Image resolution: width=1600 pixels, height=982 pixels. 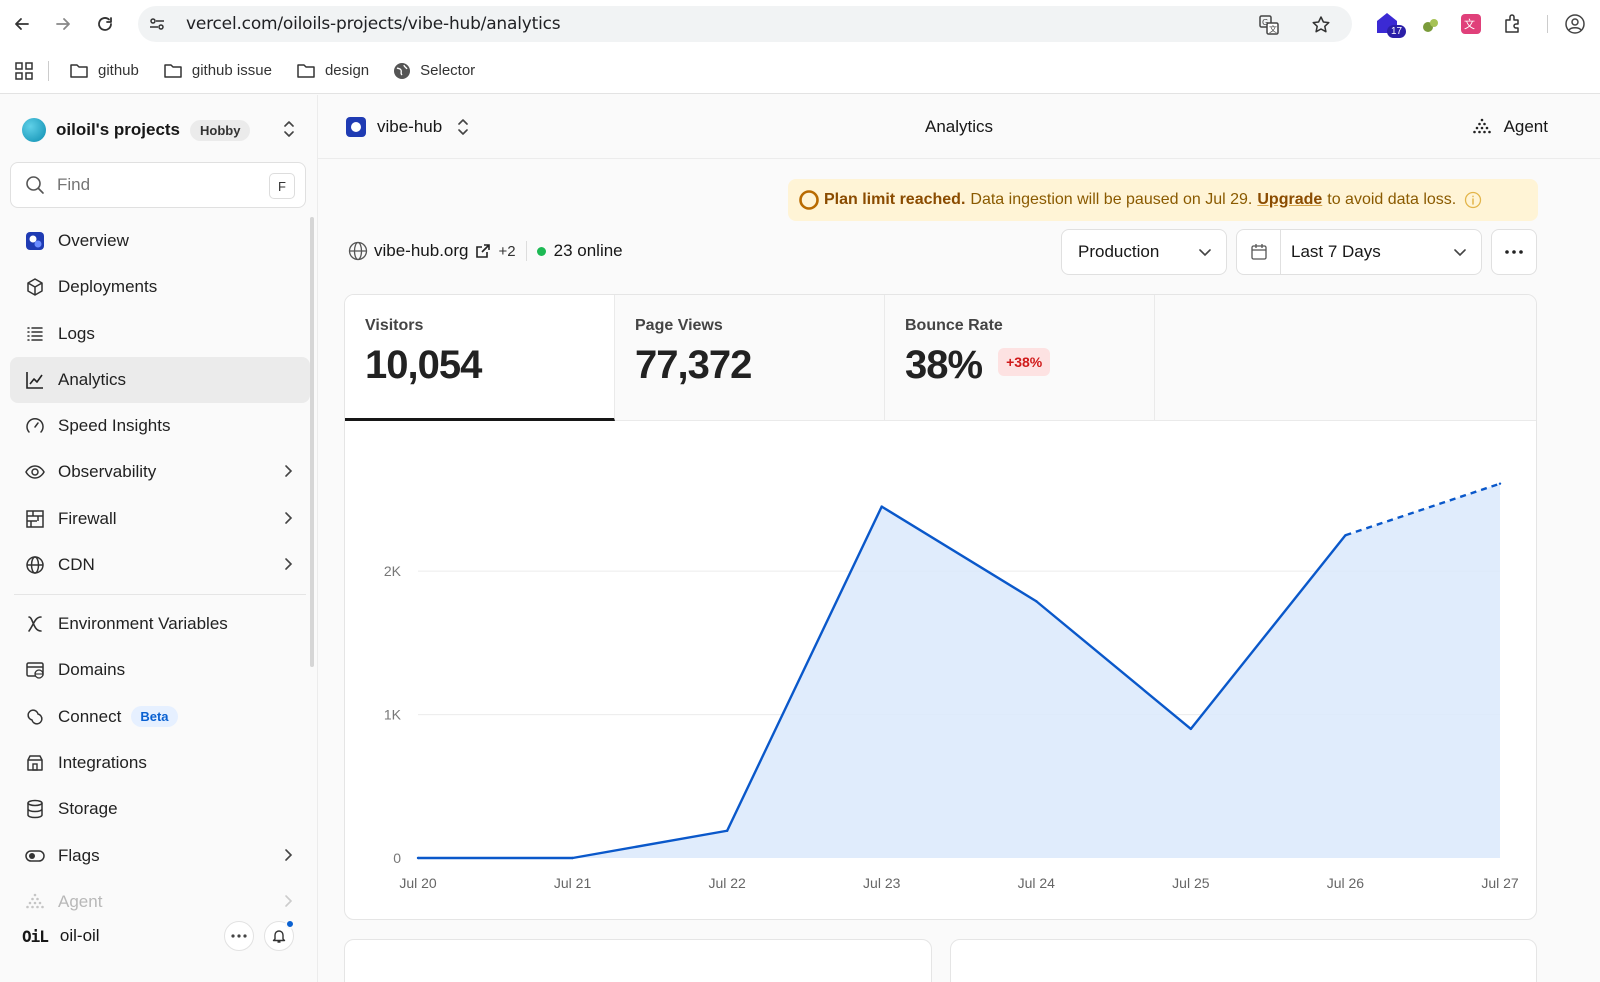 I want to click on site-settings-icon, so click(x=157, y=24).